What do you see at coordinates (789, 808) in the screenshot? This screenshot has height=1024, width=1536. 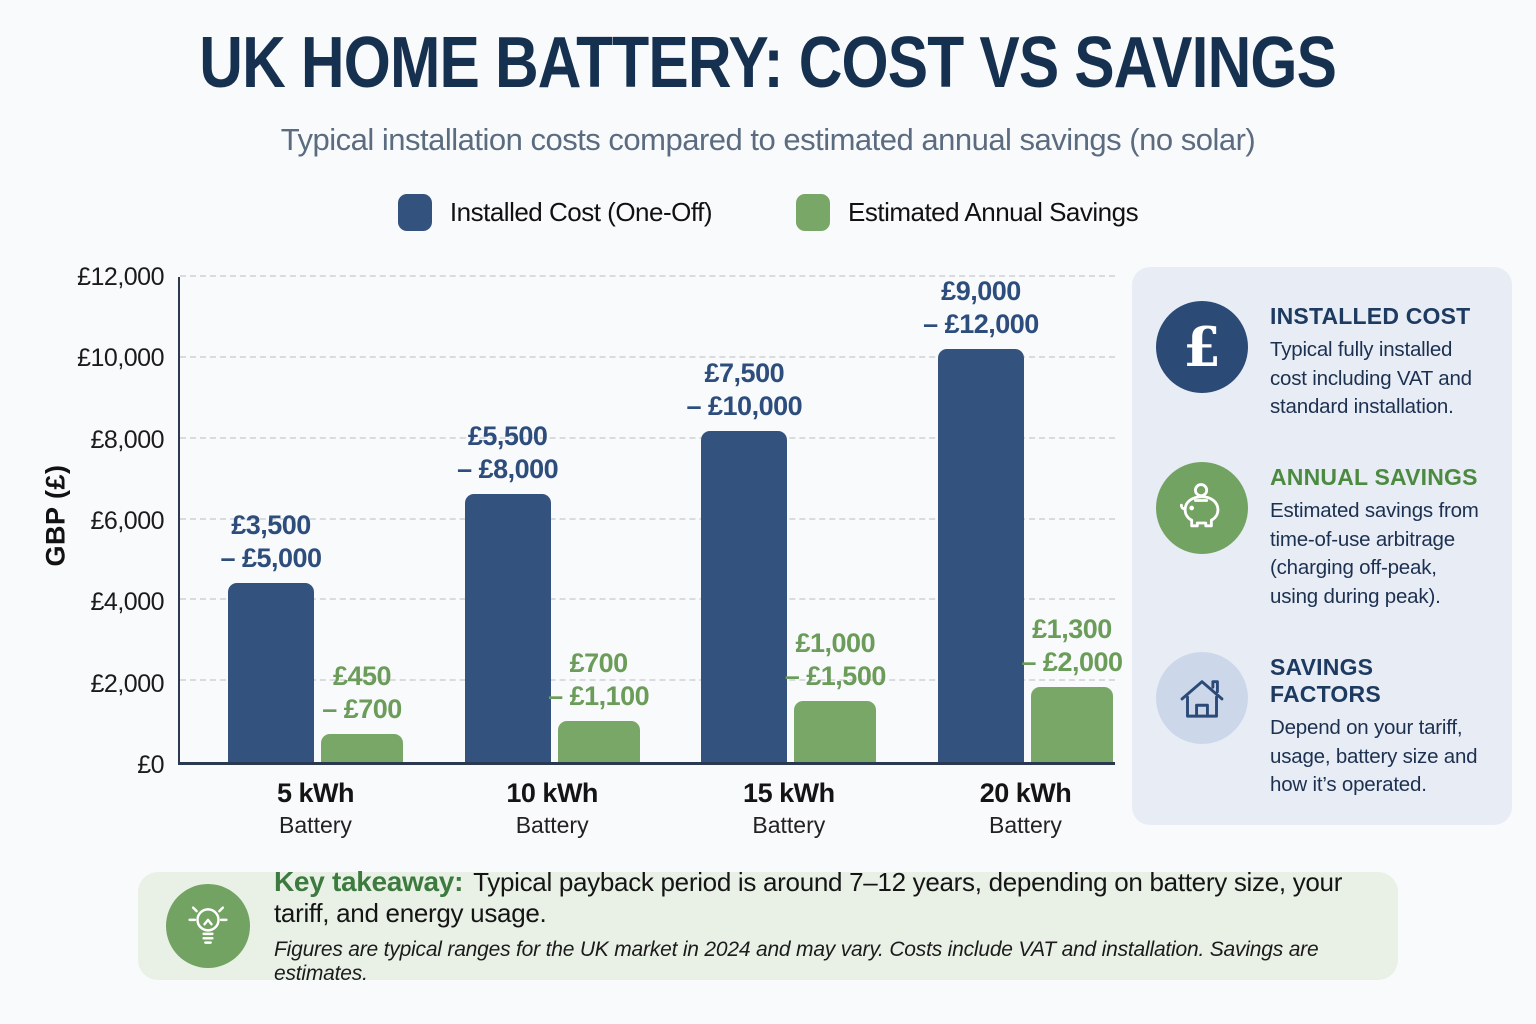 I see `x-axis-label: 15 kWh Battery` at bounding box center [789, 808].